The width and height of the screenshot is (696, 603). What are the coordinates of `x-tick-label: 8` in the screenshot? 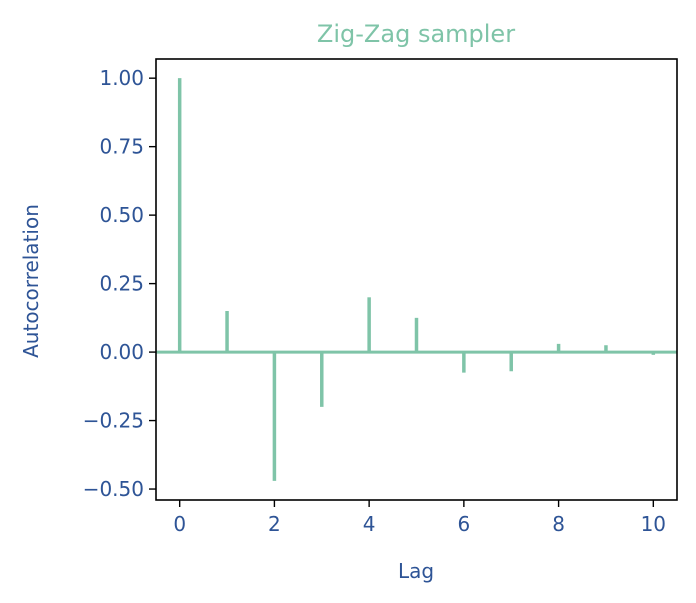 It's located at (558, 524).